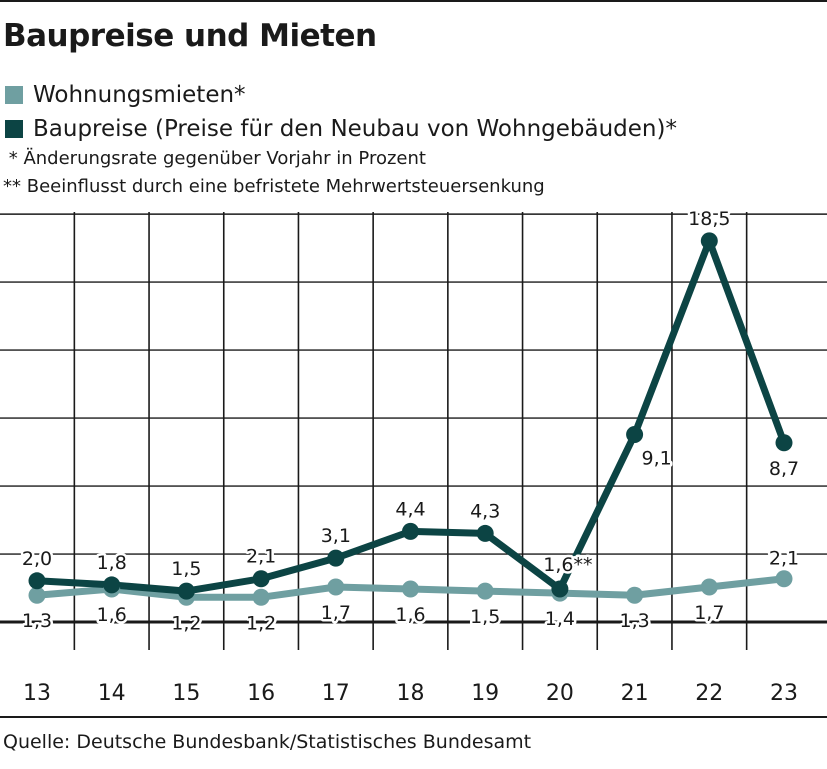 The image size is (827, 769). I want to click on x-tick-label: 14, so click(112, 690).